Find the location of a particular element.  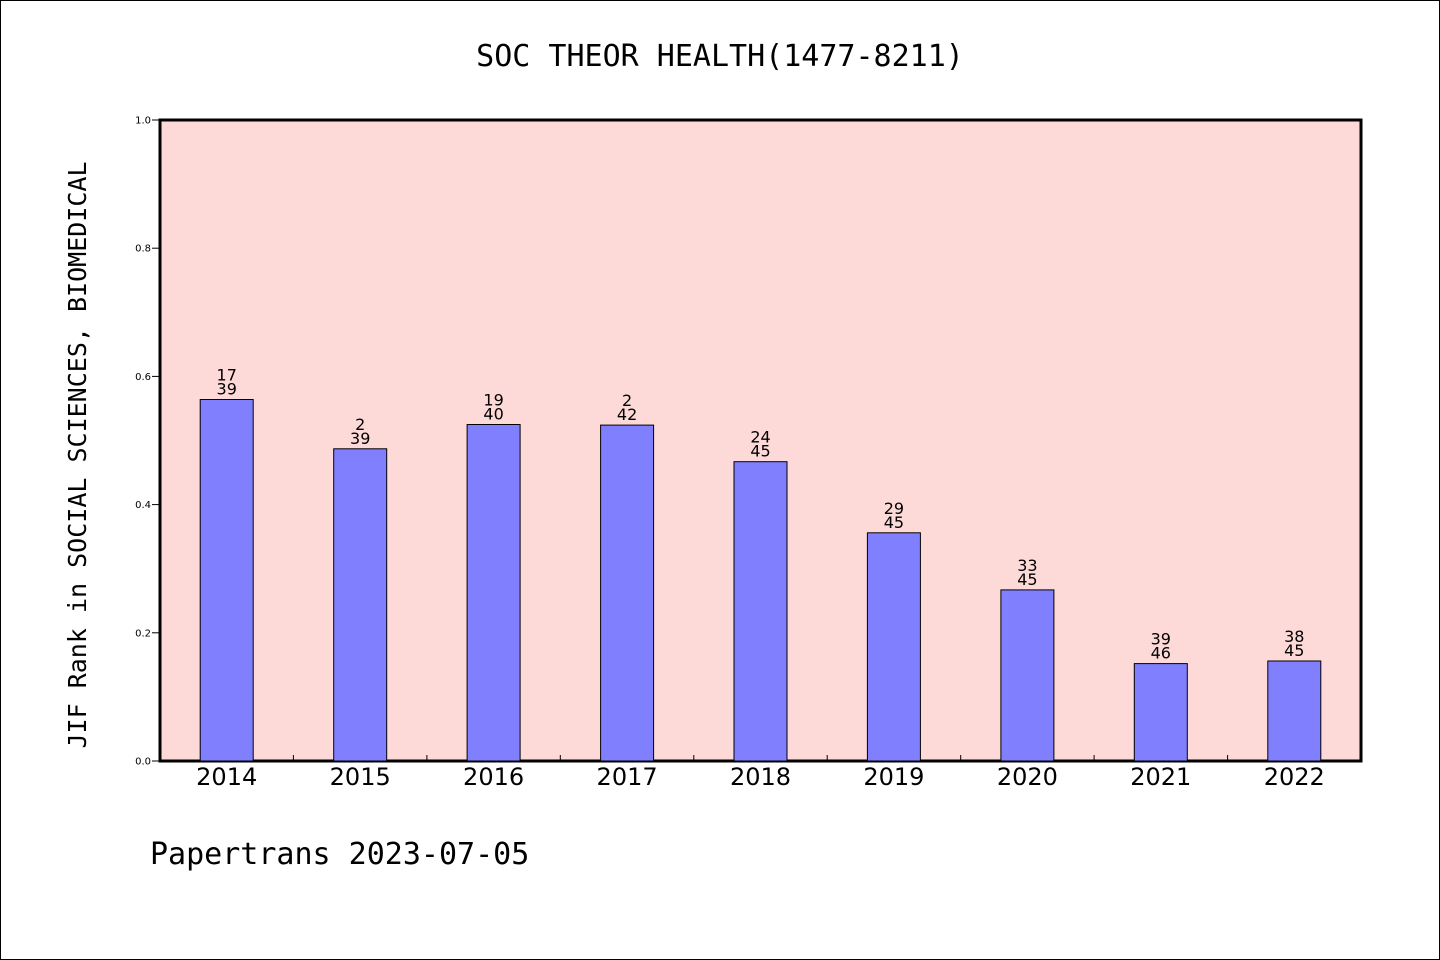

x-tick-label-2015: 2015 is located at coordinates (360, 777).